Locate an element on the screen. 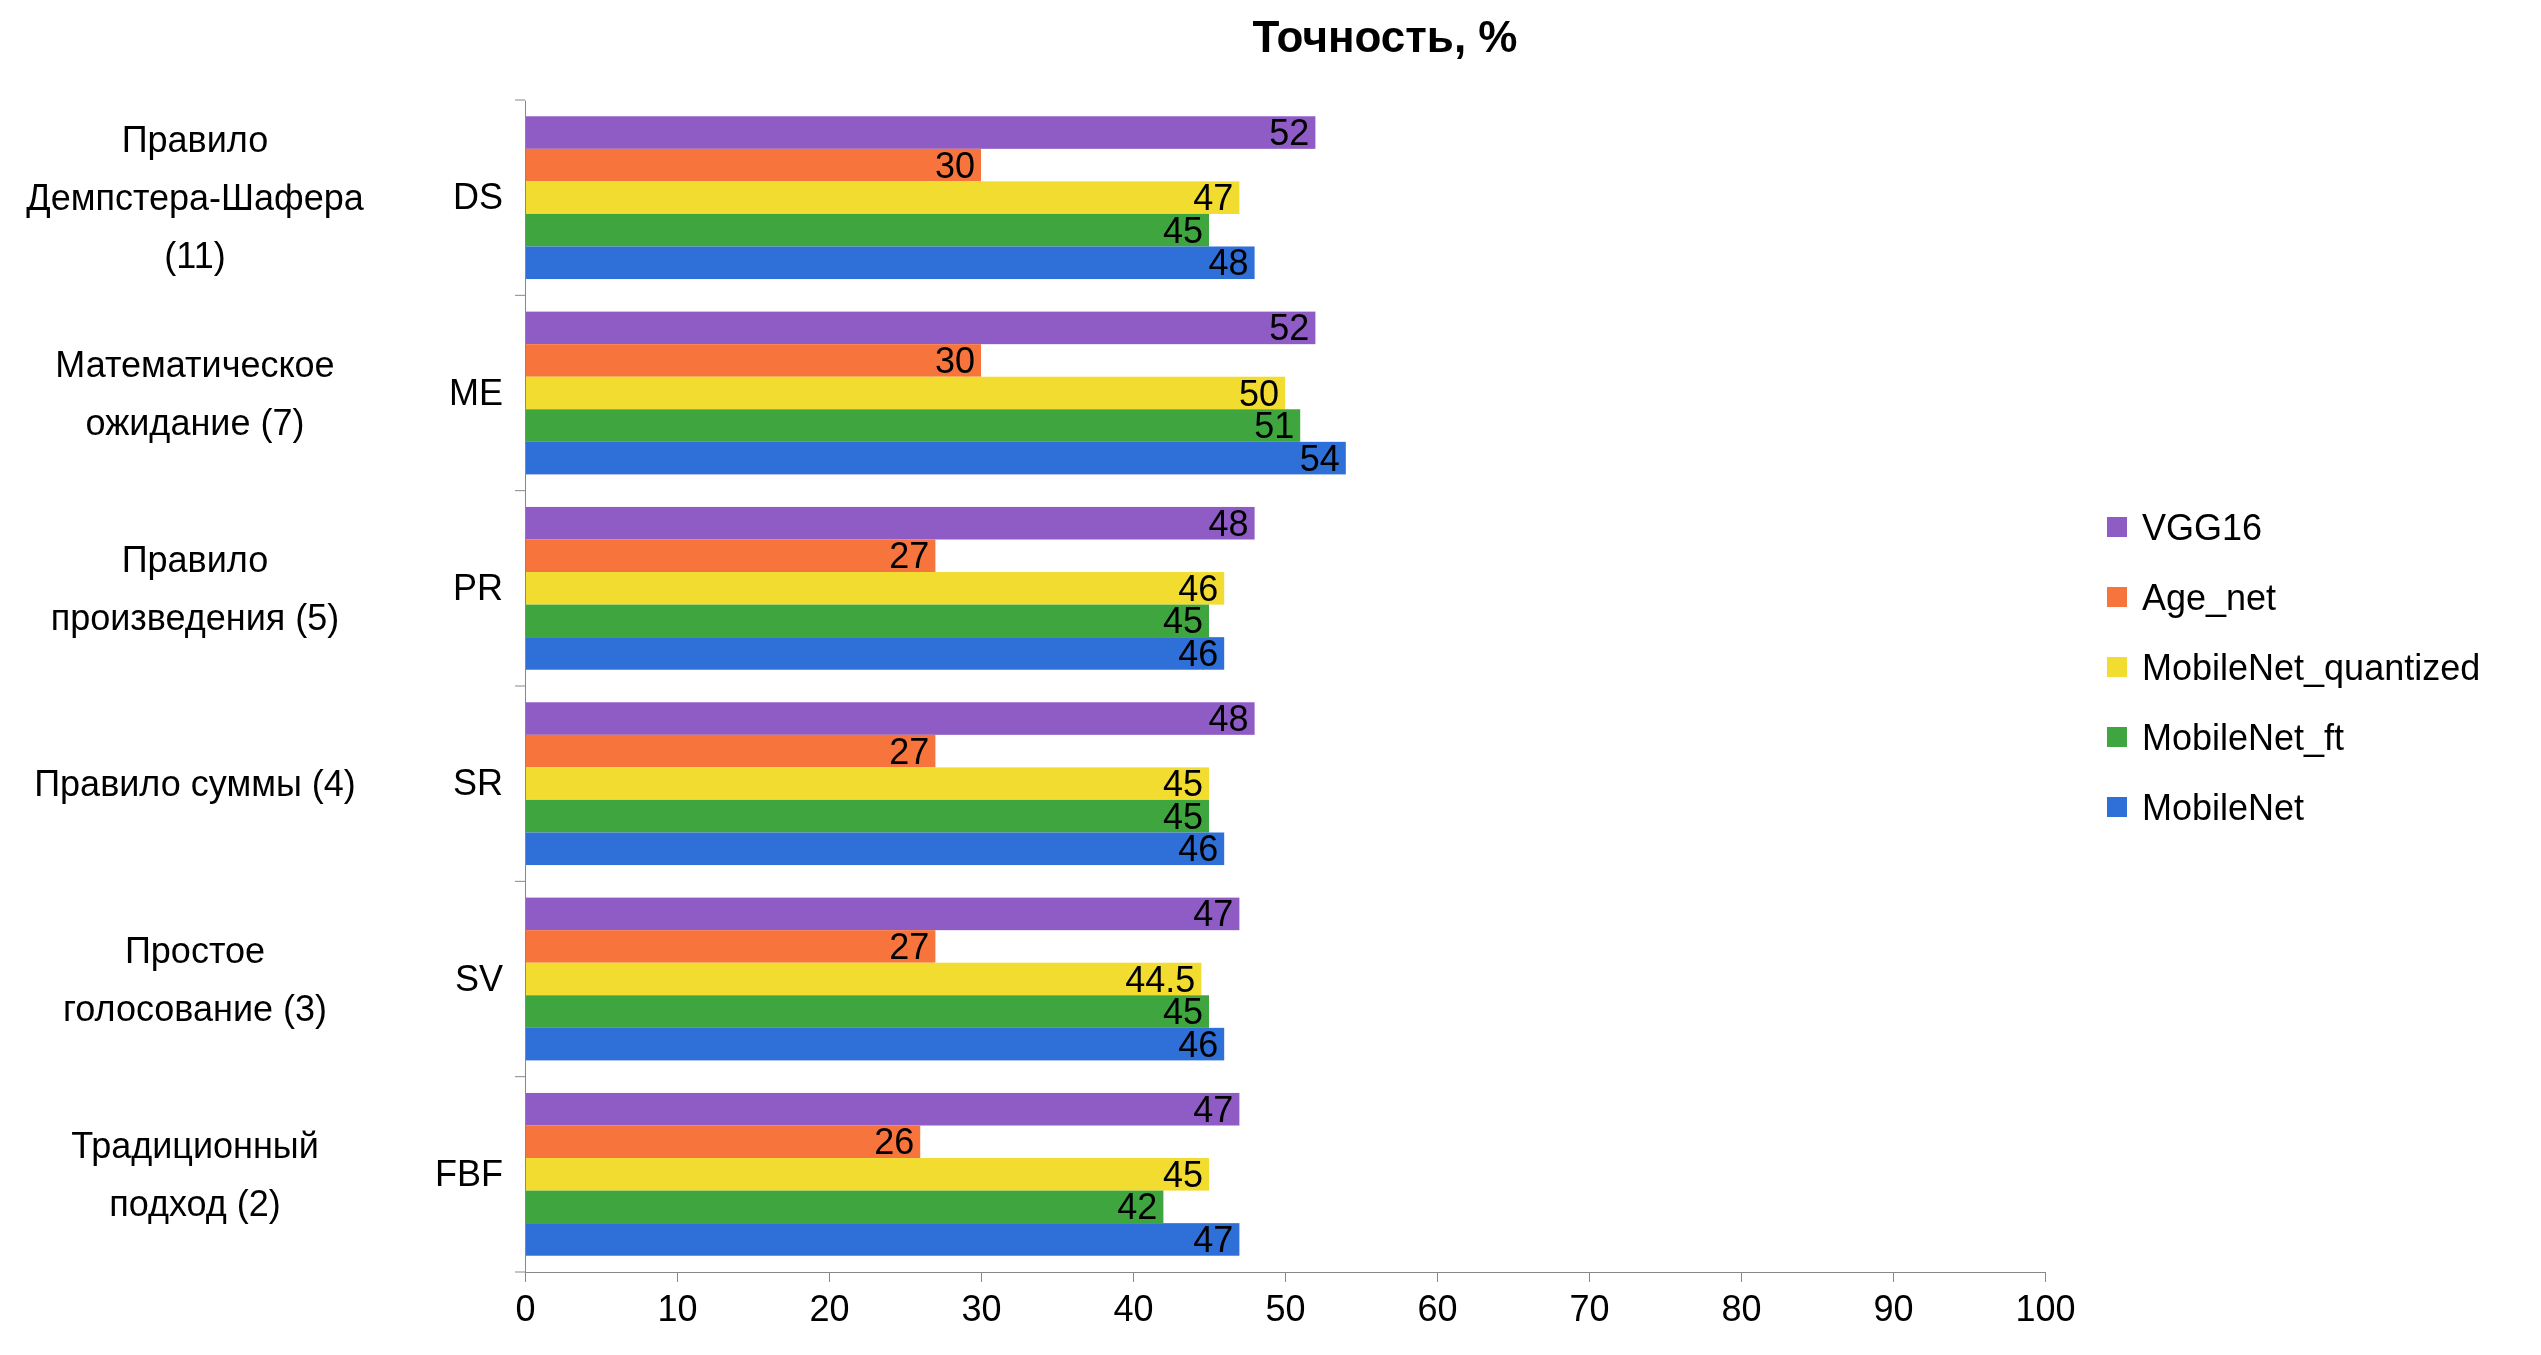 The height and width of the screenshot is (1355, 2541). legend-label: Age_net is located at coordinates (2209, 597).